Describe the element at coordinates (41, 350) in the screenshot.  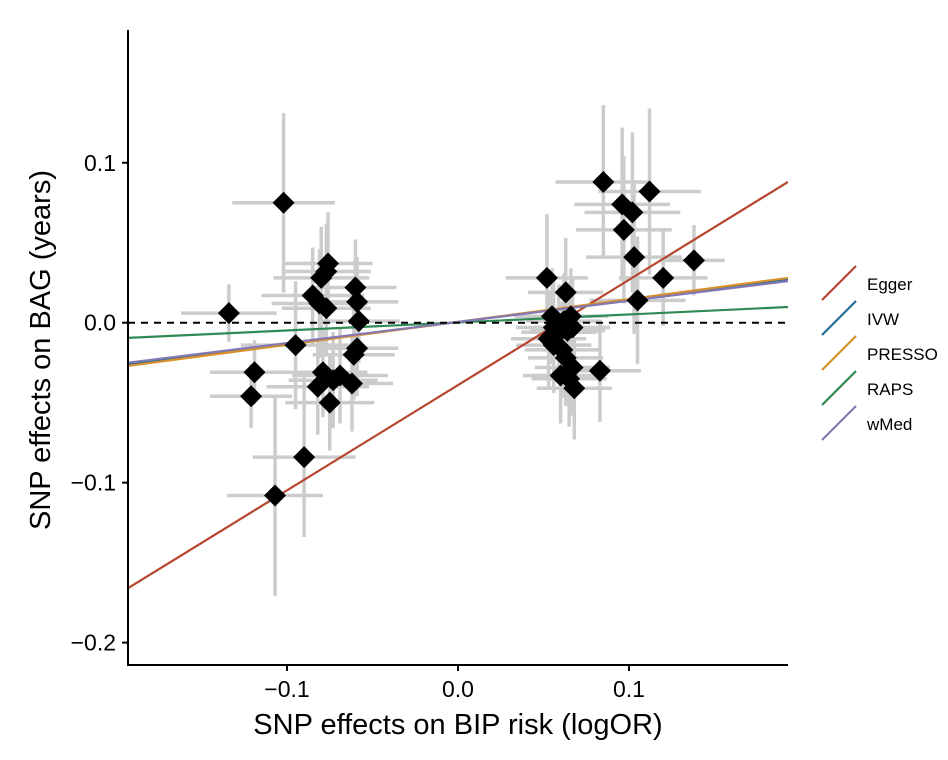
I see `y-axis-title: SNP effects on BAG (years)` at that location.